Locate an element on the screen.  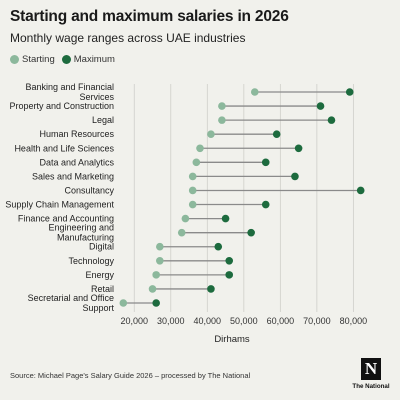
category-label: Health and Life Sciences is located at coordinates (64, 148).